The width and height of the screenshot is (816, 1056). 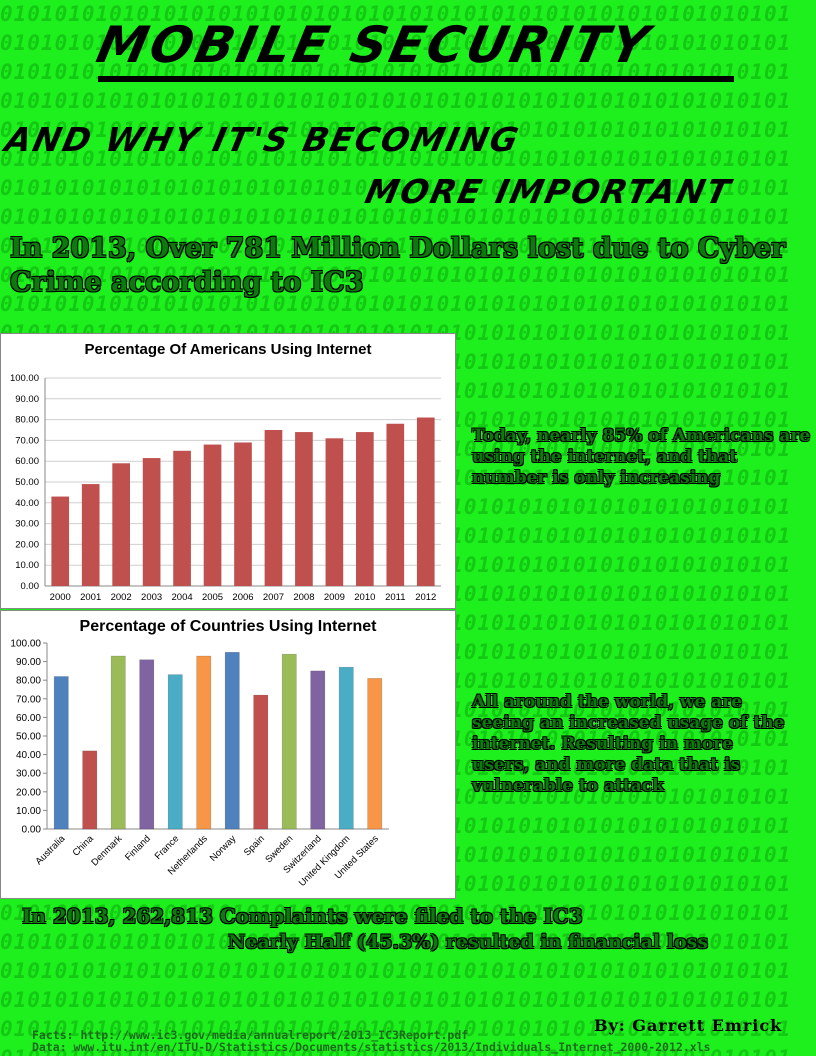 What do you see at coordinates (138, 848) in the screenshot?
I see `x-tick-label: Finland` at bounding box center [138, 848].